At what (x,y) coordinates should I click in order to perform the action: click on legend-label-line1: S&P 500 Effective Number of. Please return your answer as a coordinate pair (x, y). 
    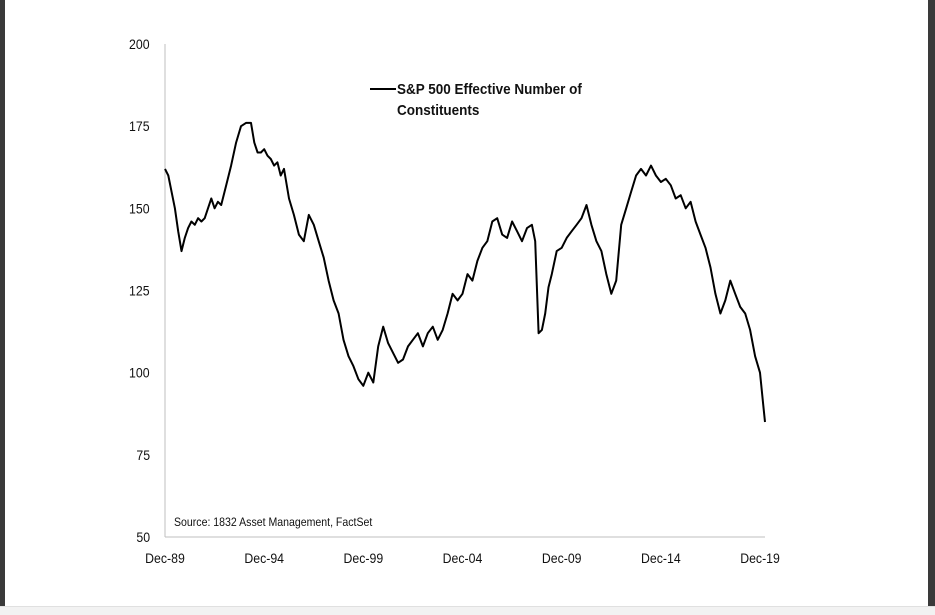
    Looking at the image, I should click on (489, 89).